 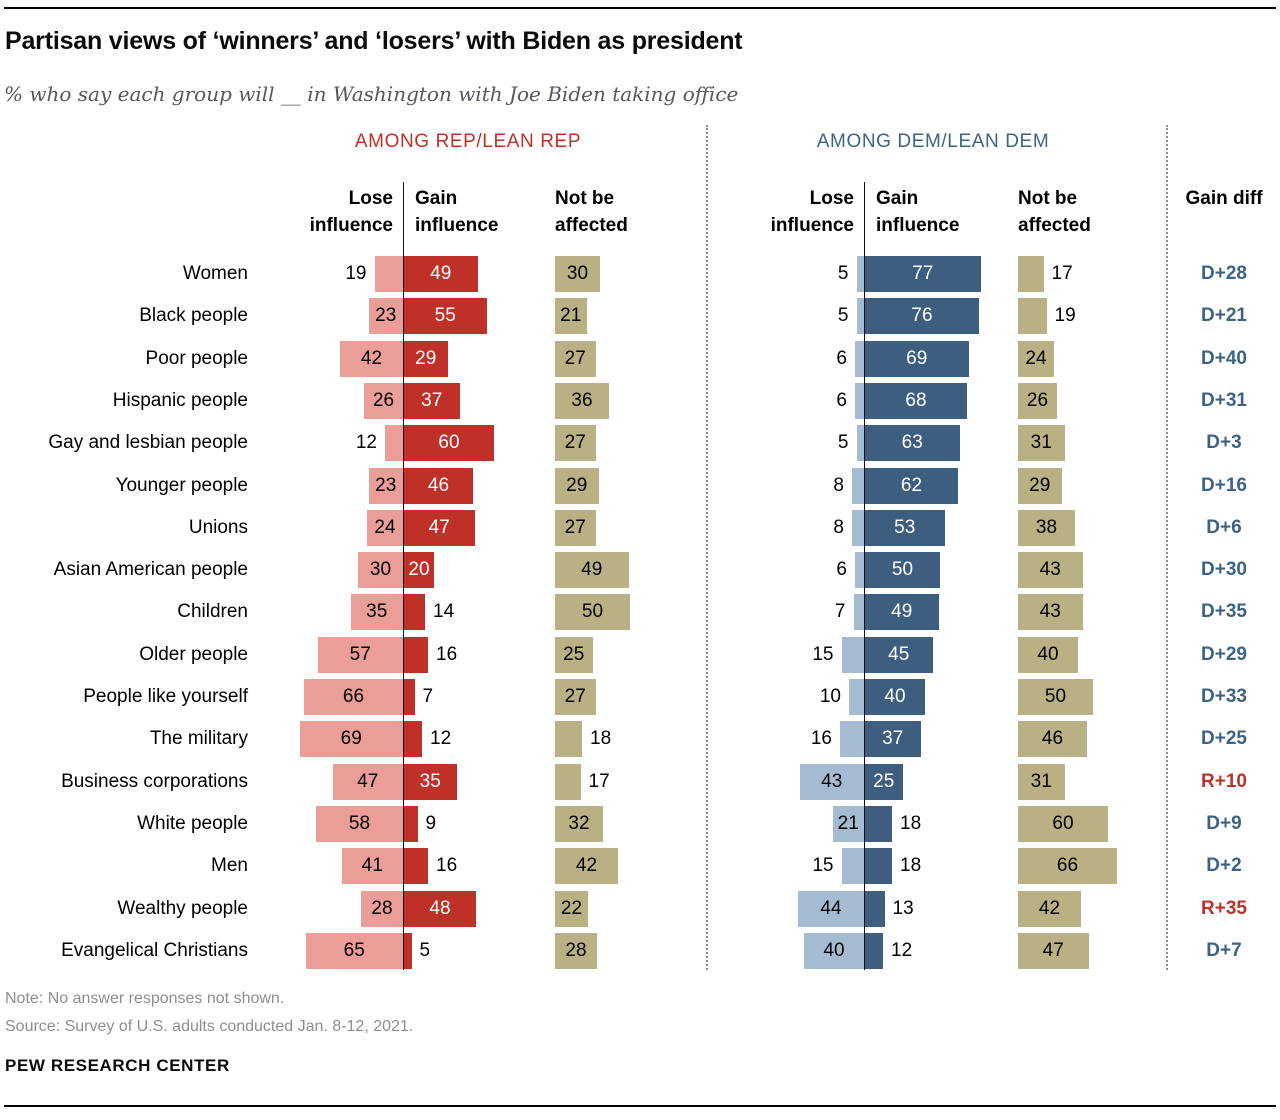 I want to click on rep-notaffected-value: 36, so click(x=582, y=400).